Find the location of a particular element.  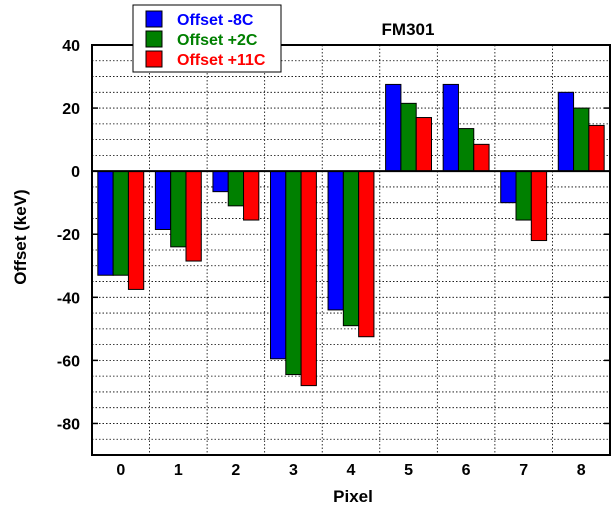

x-tick-label: 6 is located at coordinates (466, 470).